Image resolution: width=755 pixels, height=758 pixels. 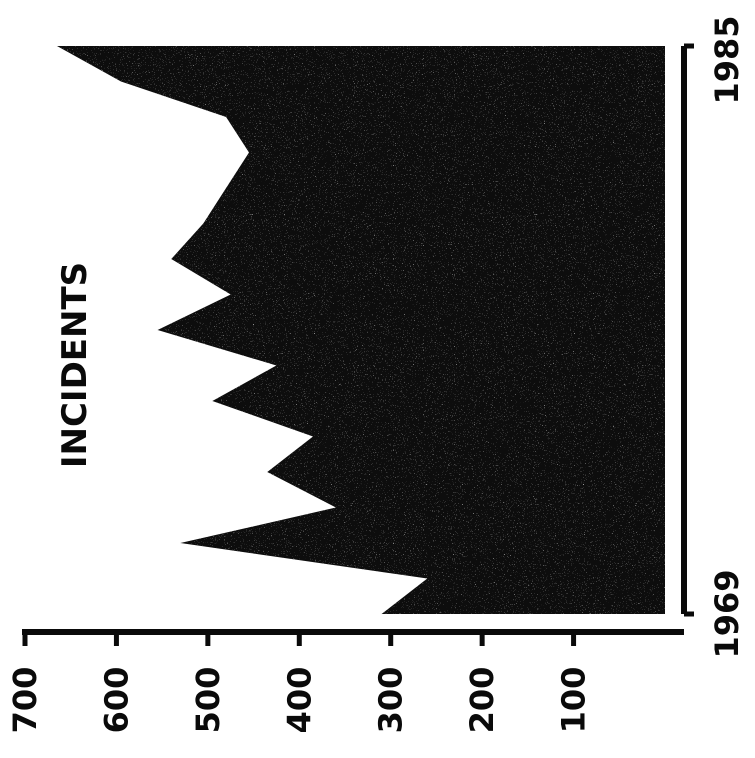 What do you see at coordinates (727, 59) in the screenshot?
I see `x-tick-label: 1985` at bounding box center [727, 59].